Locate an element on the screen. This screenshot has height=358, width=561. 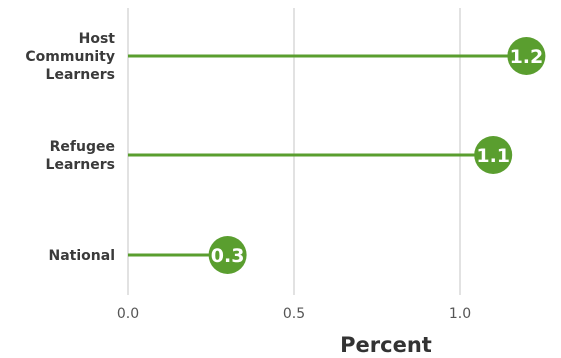
x-tick-label: 0.0 is located at coordinates (128, 314).